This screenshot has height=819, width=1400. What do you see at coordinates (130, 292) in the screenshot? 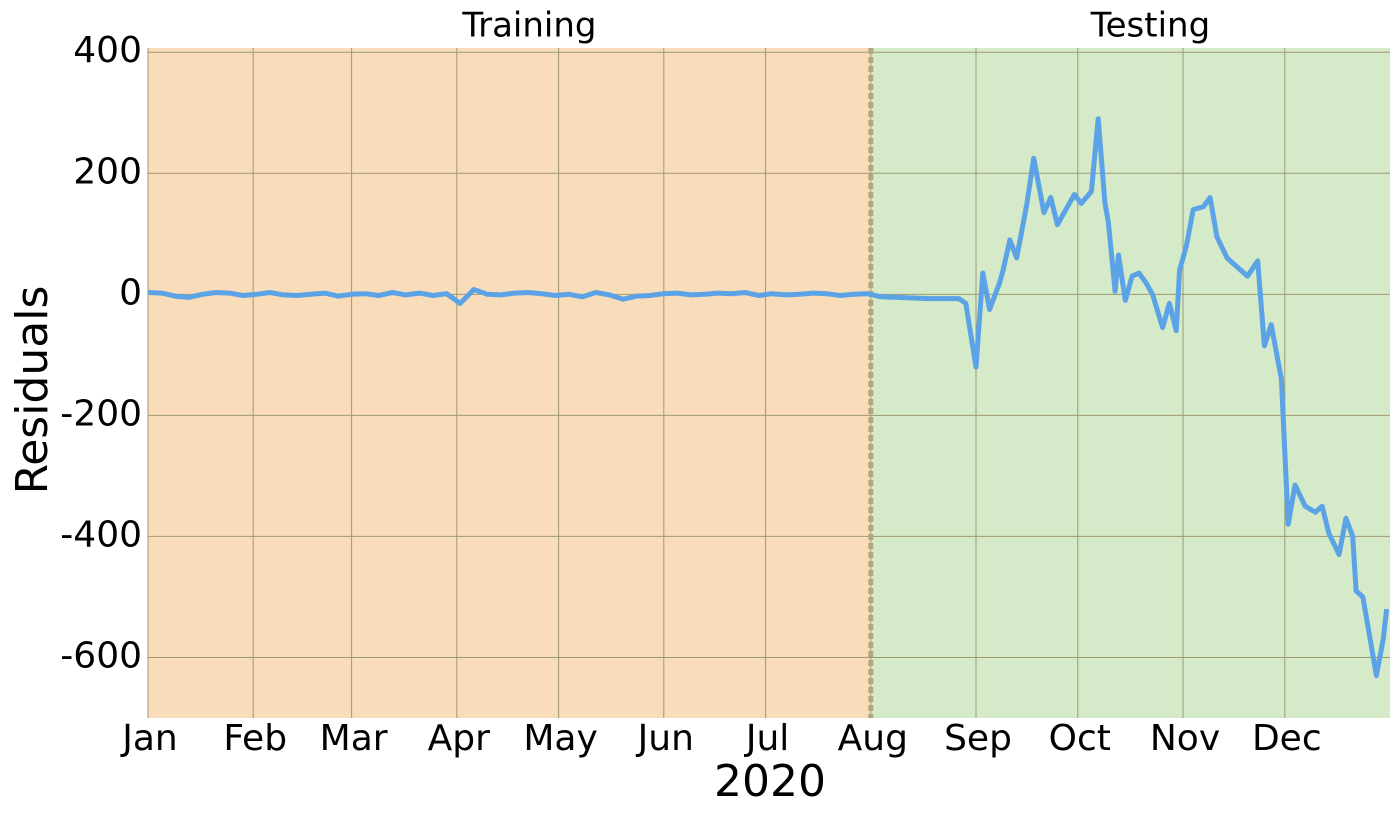
I see `y-tick-label: 0` at bounding box center [130, 292].